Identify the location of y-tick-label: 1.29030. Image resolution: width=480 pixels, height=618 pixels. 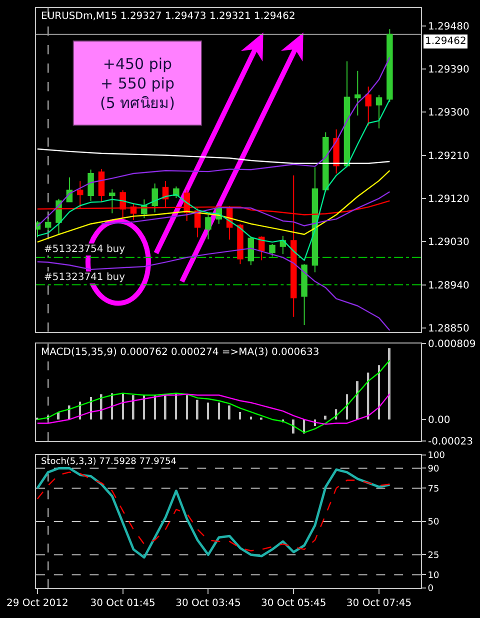
(449, 242).